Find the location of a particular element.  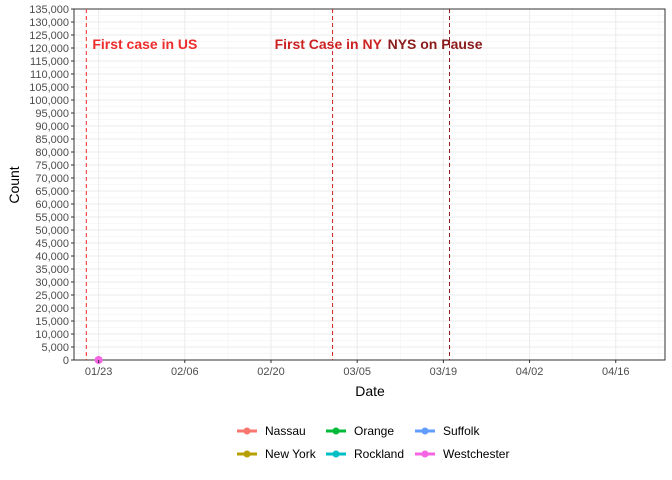

x-tick-label: 04/02 is located at coordinates (530, 372).